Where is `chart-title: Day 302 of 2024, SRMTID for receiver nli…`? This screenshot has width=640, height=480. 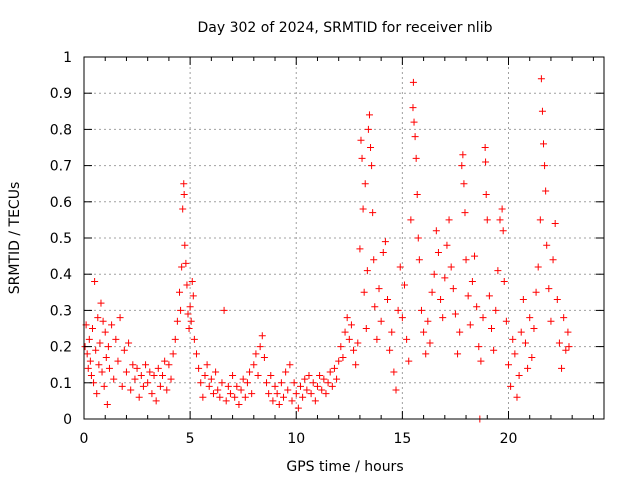
chart-title: Day 302 of 2024, SRMTID for receiver nli… is located at coordinates (345, 28).